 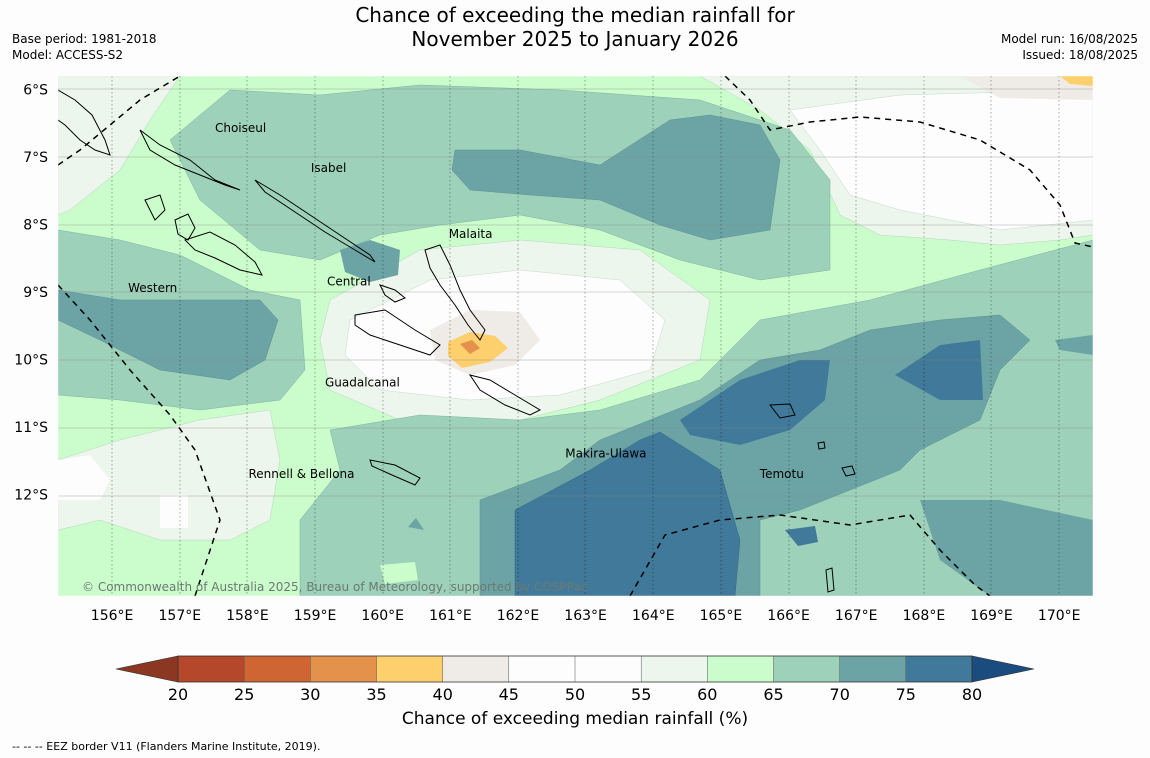 I want to click on region-label: Isabel, so click(x=328, y=168).